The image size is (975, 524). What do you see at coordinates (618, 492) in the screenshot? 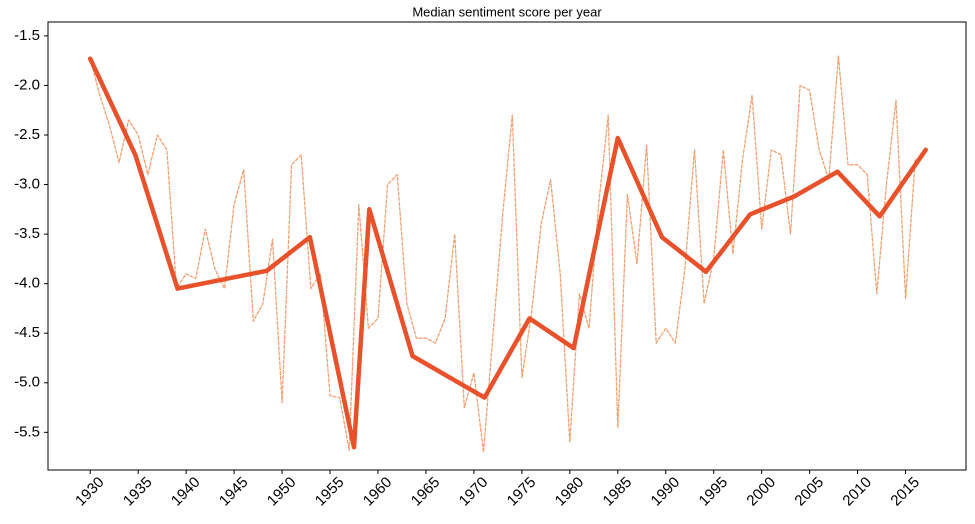
I see `x-tick-label: 1985` at bounding box center [618, 492].